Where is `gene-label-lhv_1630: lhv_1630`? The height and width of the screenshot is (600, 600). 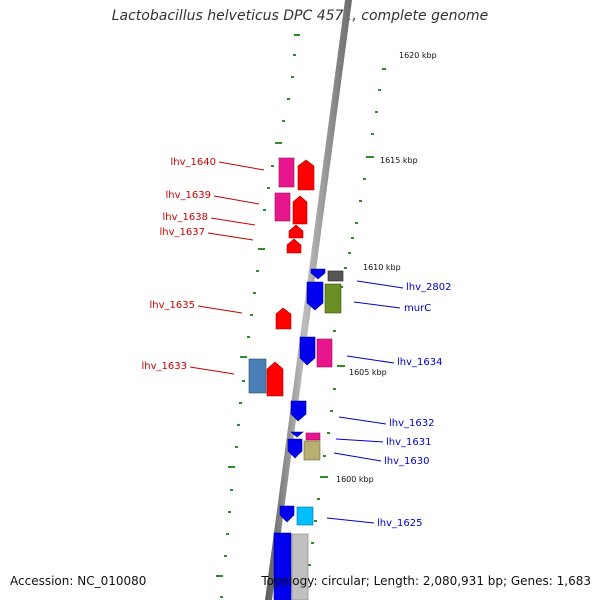 gene-label-lhv_1630: lhv_1630 is located at coordinates (406, 461).